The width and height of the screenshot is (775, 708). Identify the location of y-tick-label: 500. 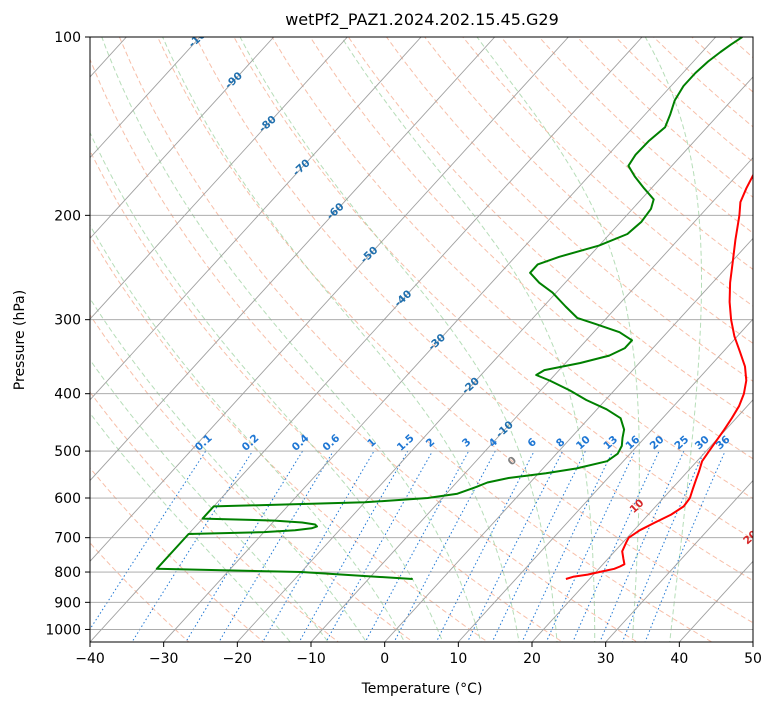
(67, 452).